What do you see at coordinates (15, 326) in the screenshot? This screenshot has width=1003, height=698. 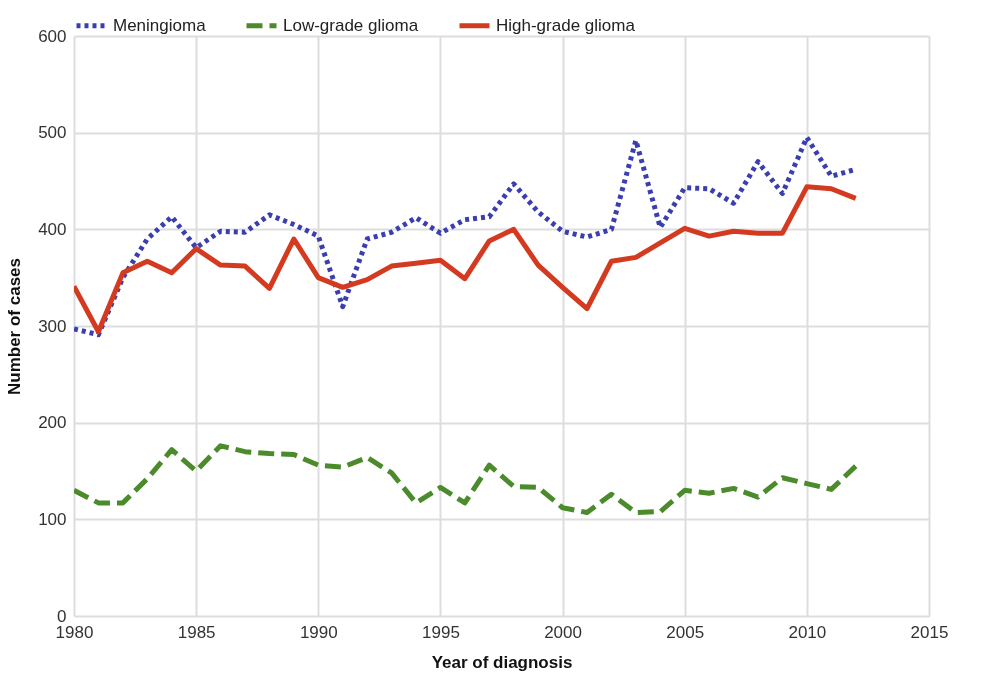 I see `y-axis-title: Number of cases` at bounding box center [15, 326].